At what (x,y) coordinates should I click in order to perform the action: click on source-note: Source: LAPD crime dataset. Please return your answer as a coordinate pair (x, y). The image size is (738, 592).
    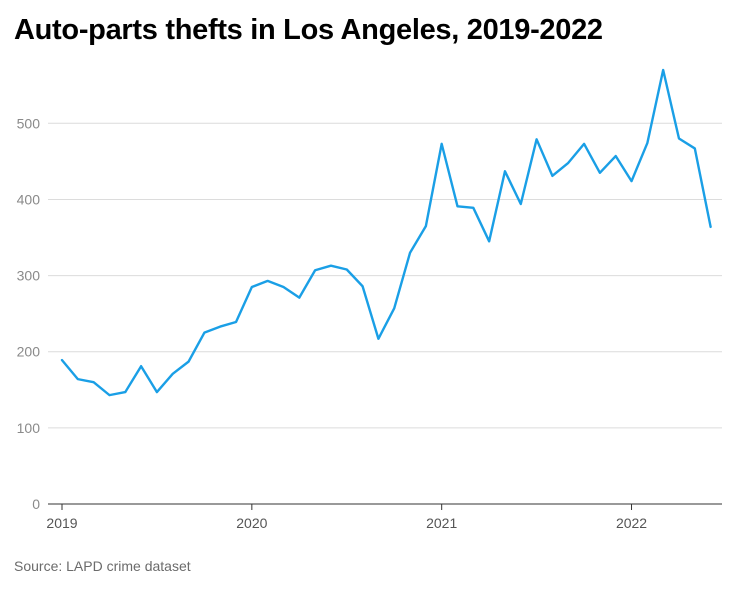
    Looking at the image, I should click on (102, 566).